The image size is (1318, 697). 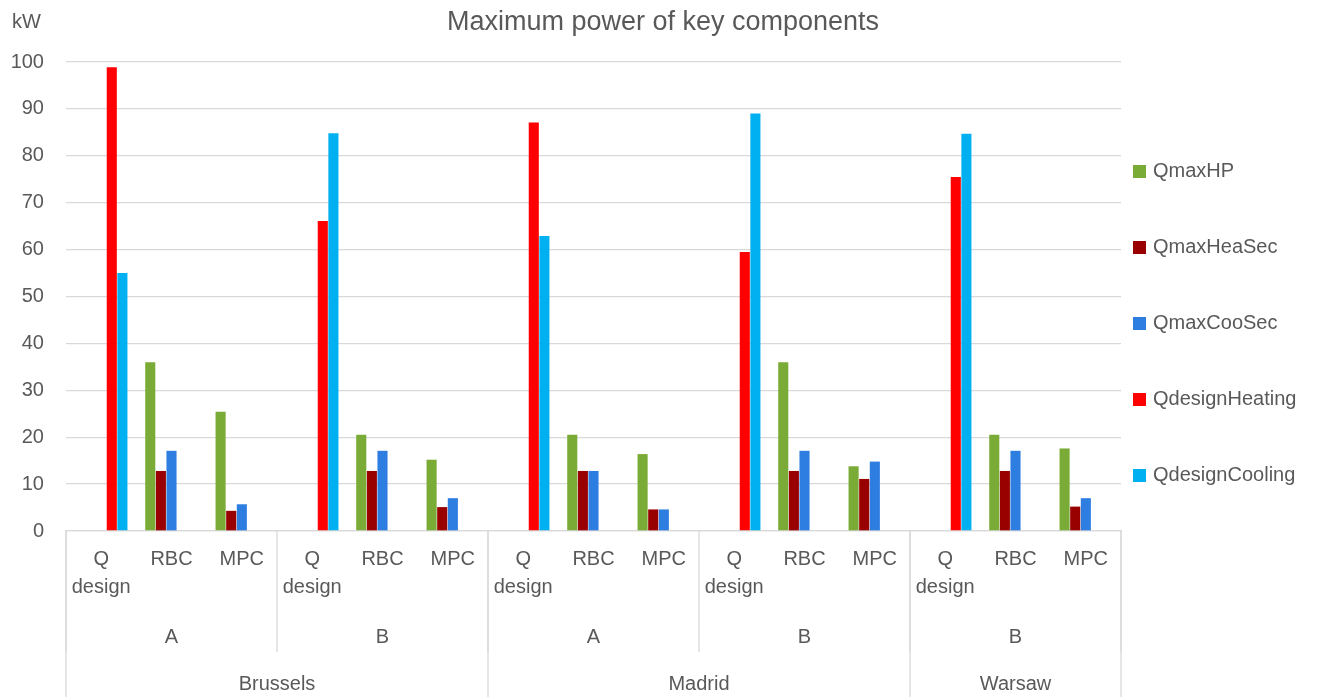 What do you see at coordinates (32, 154) in the screenshot?
I see `y-tick-label: 80` at bounding box center [32, 154].